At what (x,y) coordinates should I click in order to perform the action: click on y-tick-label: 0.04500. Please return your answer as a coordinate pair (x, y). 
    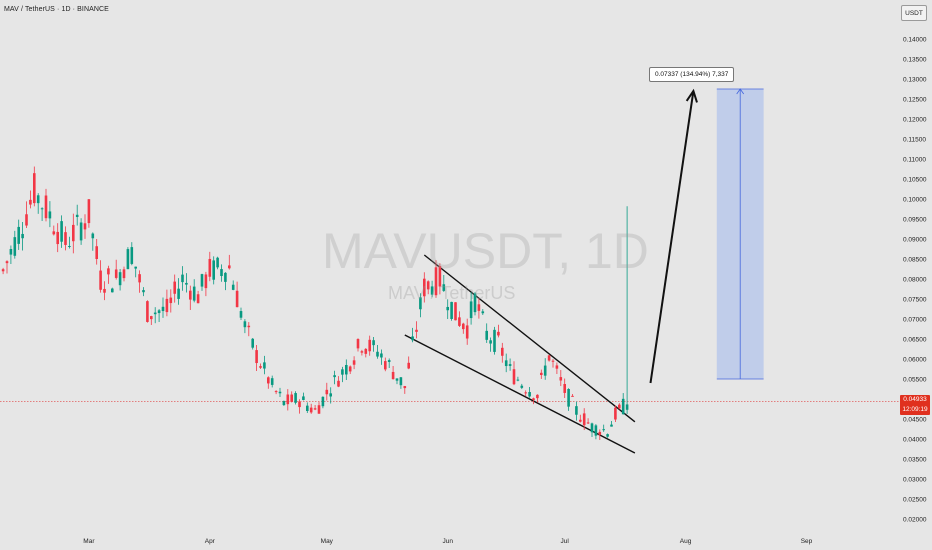
    Looking at the image, I should click on (915, 419).